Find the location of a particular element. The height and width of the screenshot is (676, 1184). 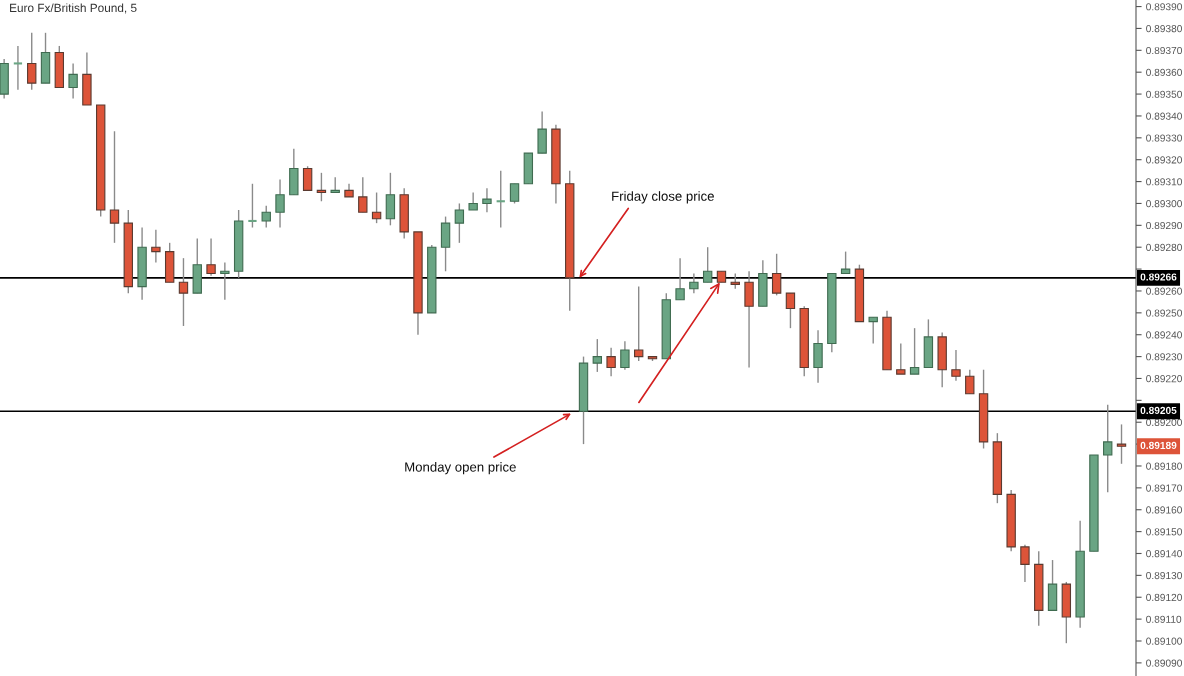

y-tick-label: 0.89120 is located at coordinates (1164, 597).